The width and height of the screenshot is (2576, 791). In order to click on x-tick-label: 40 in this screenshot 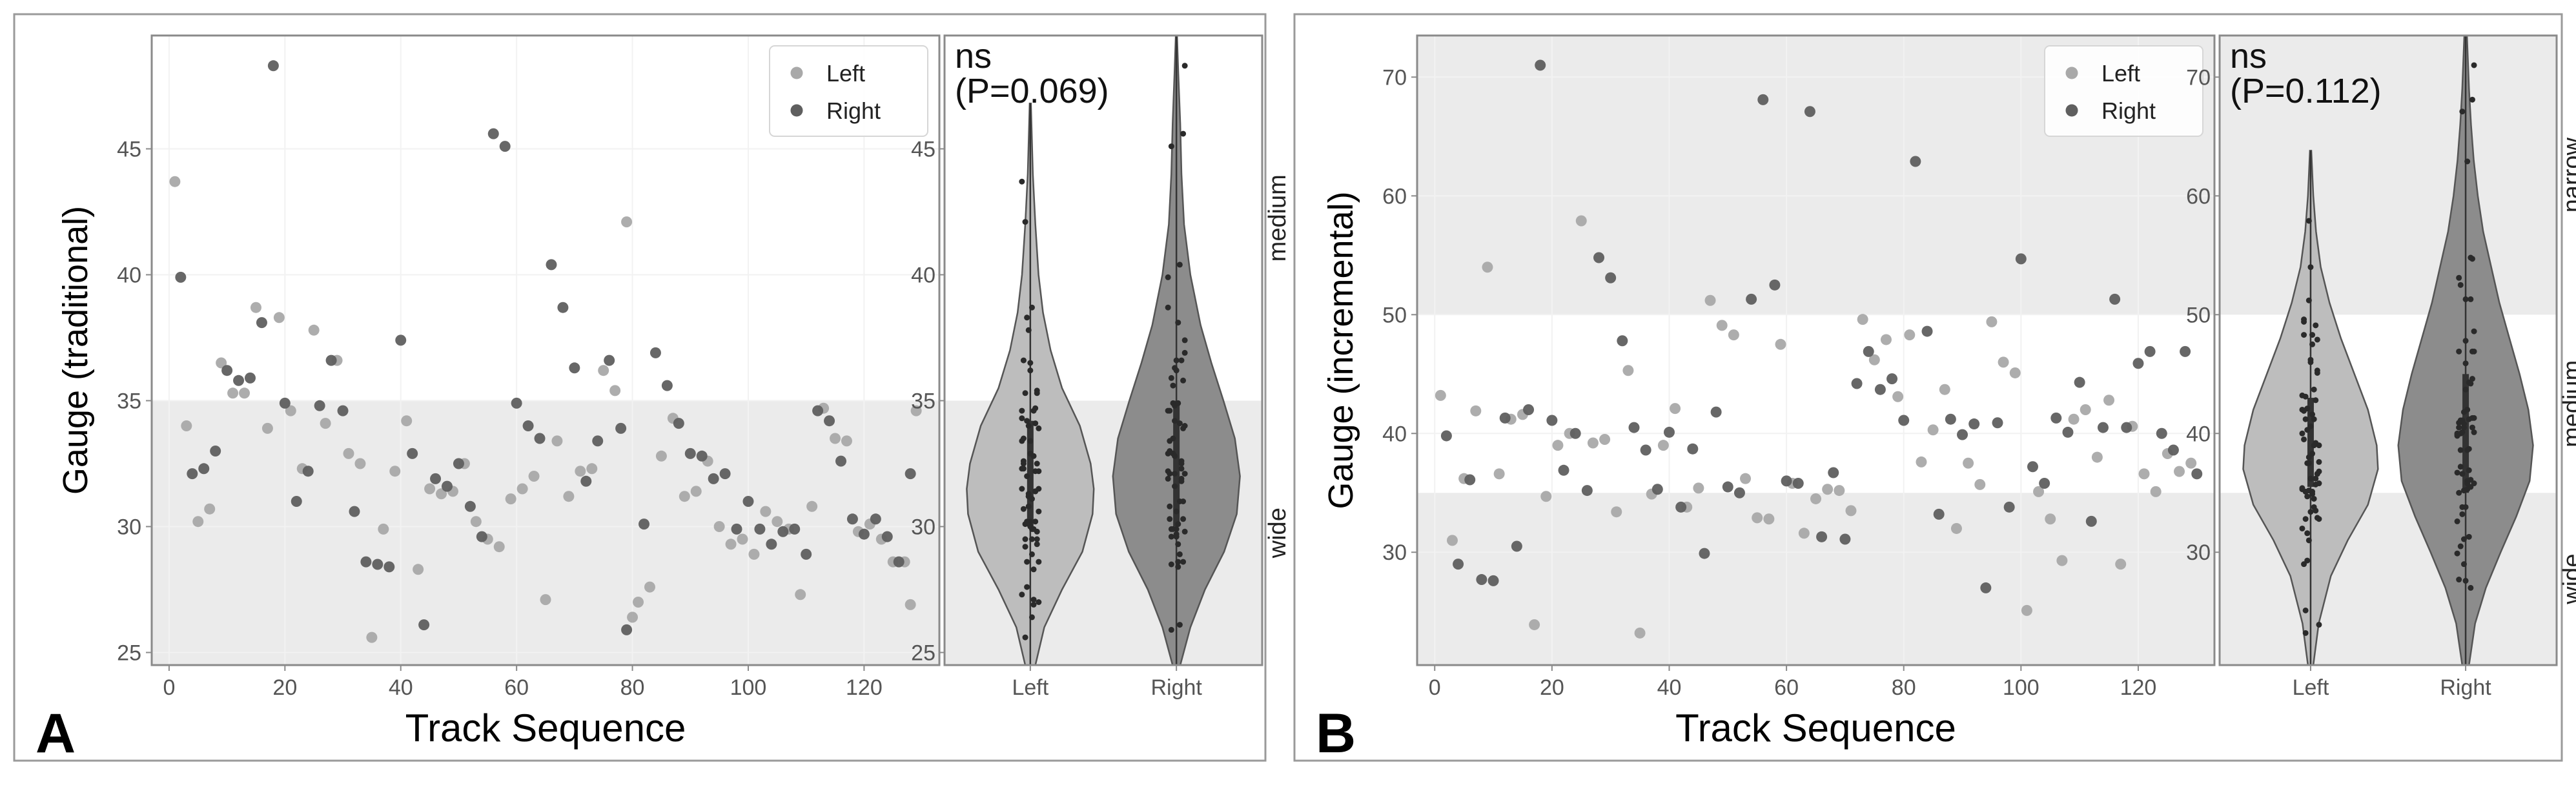, I will do `click(1669, 687)`.